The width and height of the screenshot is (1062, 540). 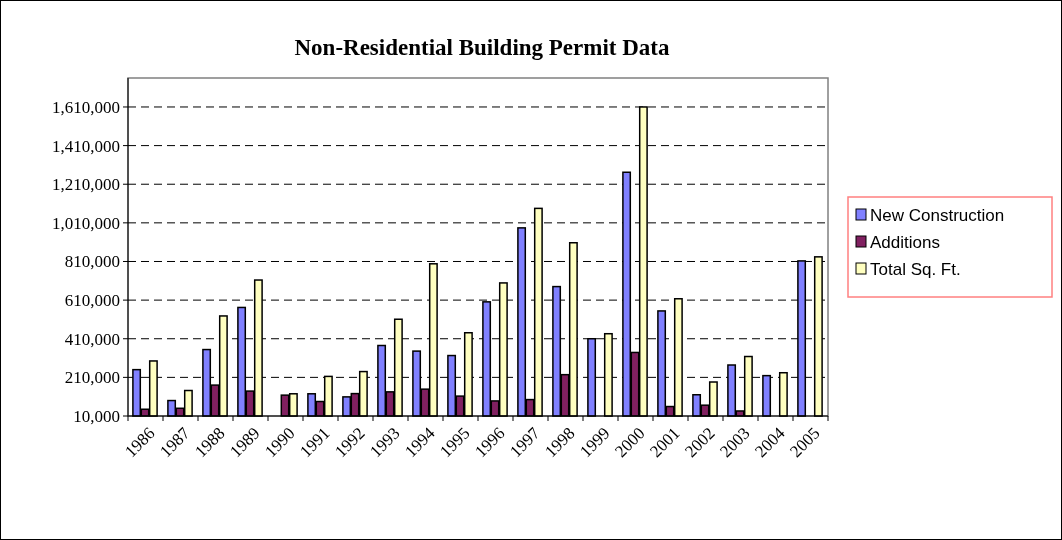 What do you see at coordinates (92, 339) in the screenshot?
I see `y-tick-label: 410,000` at bounding box center [92, 339].